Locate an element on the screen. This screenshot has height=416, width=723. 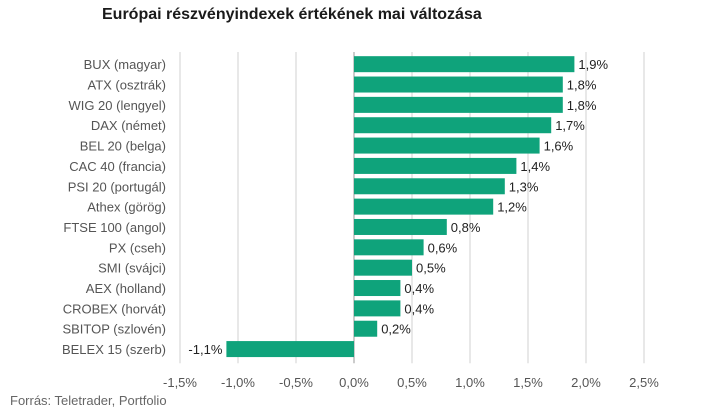
x-tick-label: 2,0% is located at coordinates (586, 382).